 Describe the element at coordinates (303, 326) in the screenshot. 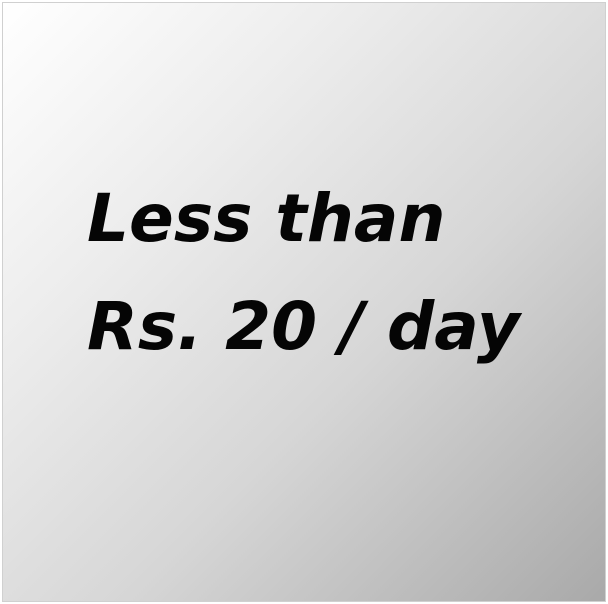

I see `headline-line-2: Rs. 20 / day` at that location.